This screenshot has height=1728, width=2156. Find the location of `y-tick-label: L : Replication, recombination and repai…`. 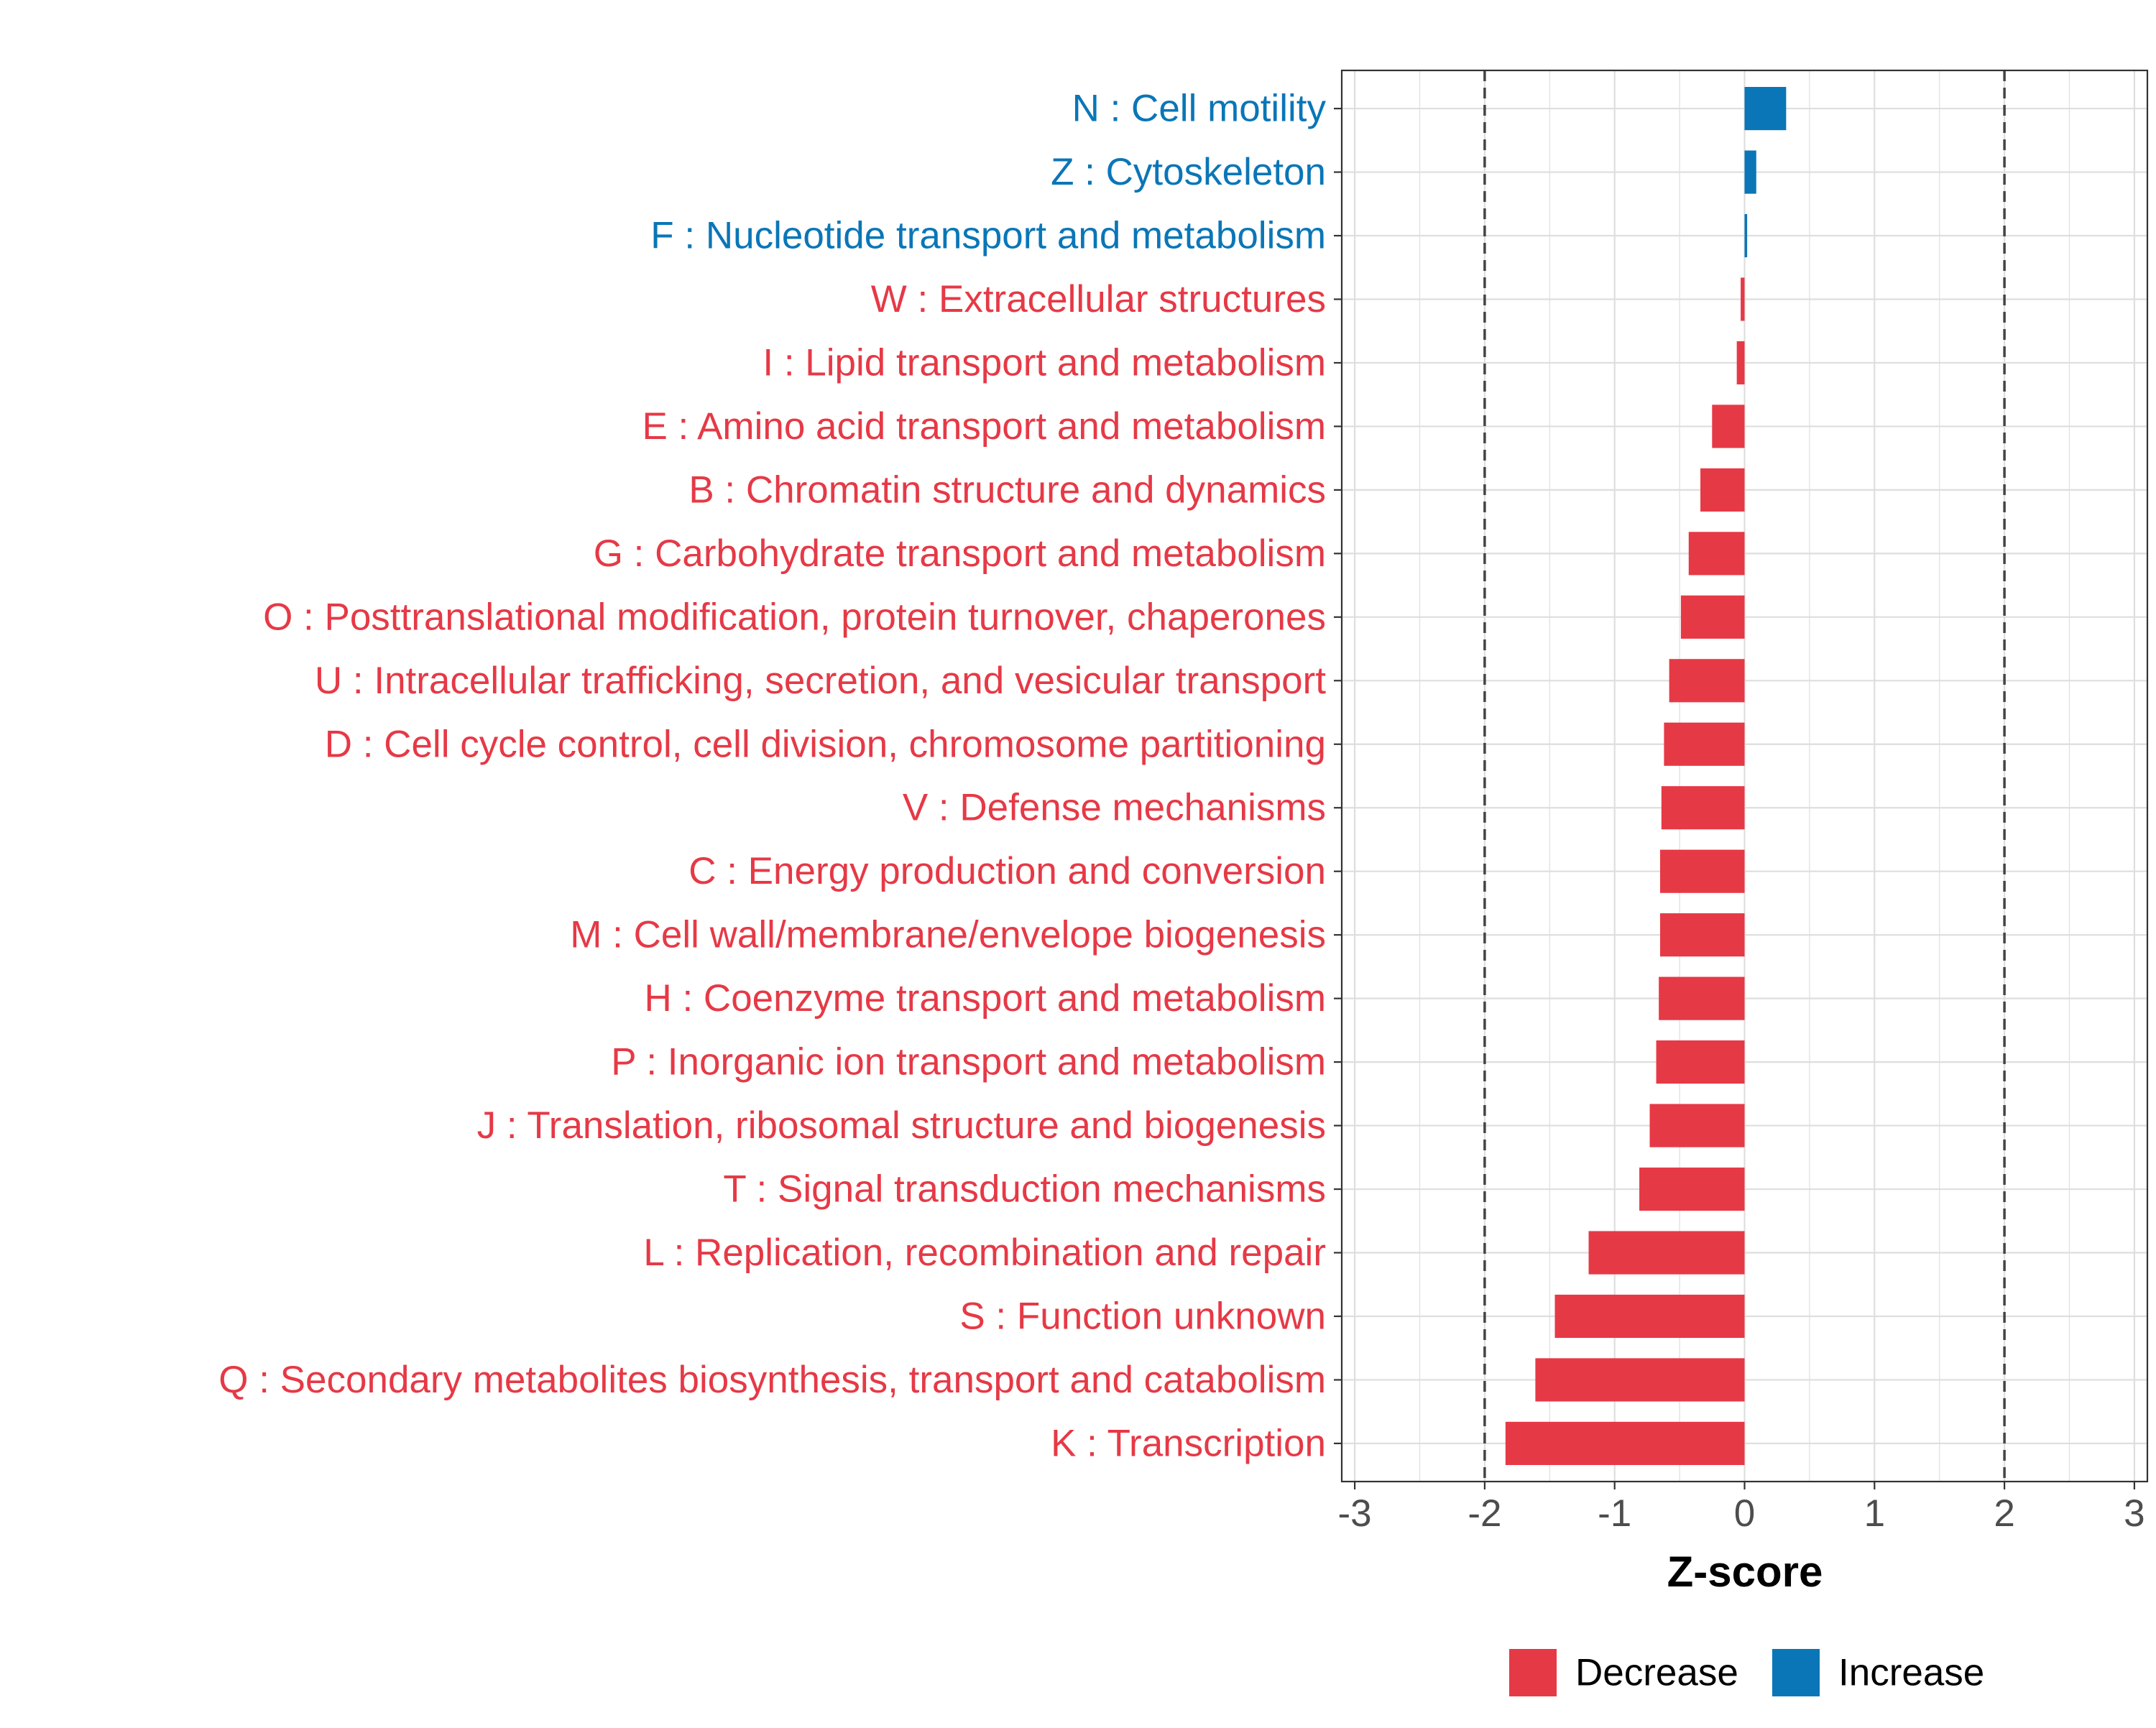

y-tick-label: L : Replication, recombination and repai… is located at coordinates (984, 1253).